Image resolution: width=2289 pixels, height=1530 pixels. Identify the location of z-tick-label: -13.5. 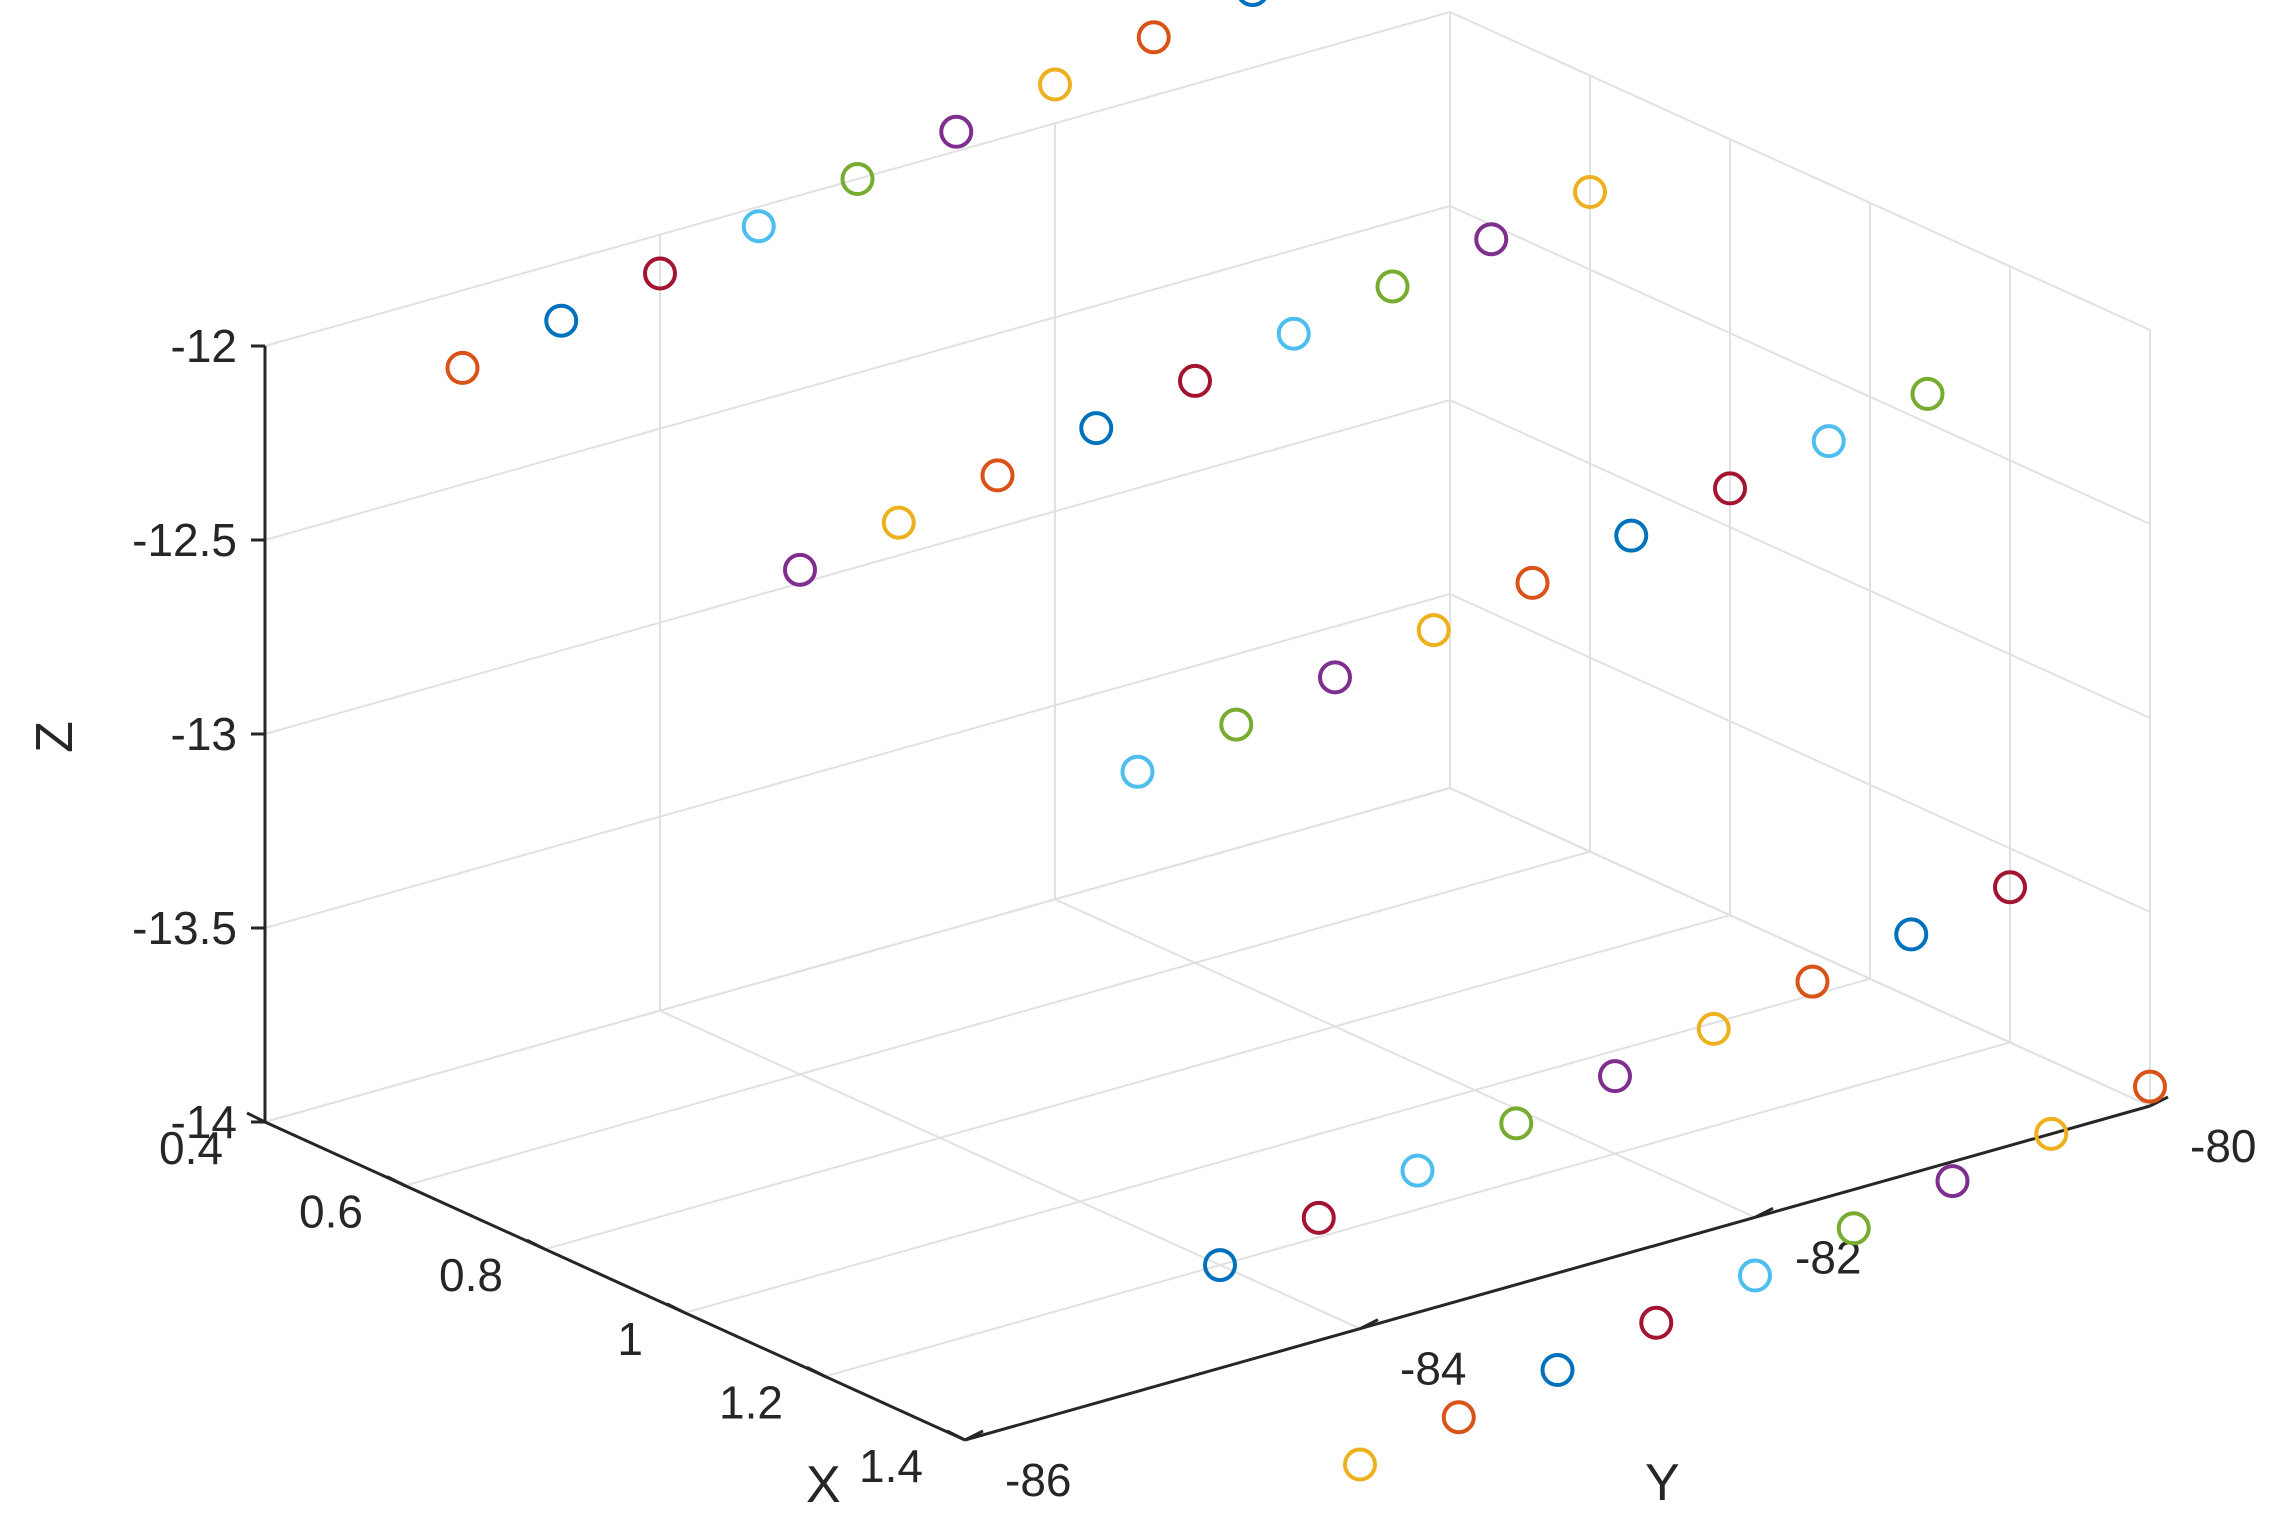
(184, 928).